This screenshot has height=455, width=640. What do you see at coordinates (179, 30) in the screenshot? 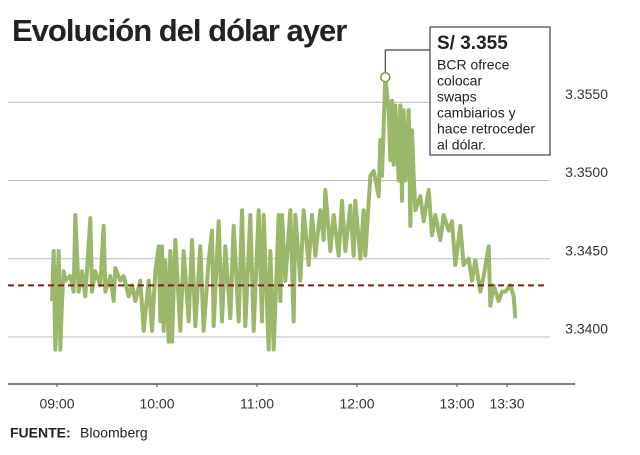
I see `chart-title: Evolución del dólar ayer` at bounding box center [179, 30].